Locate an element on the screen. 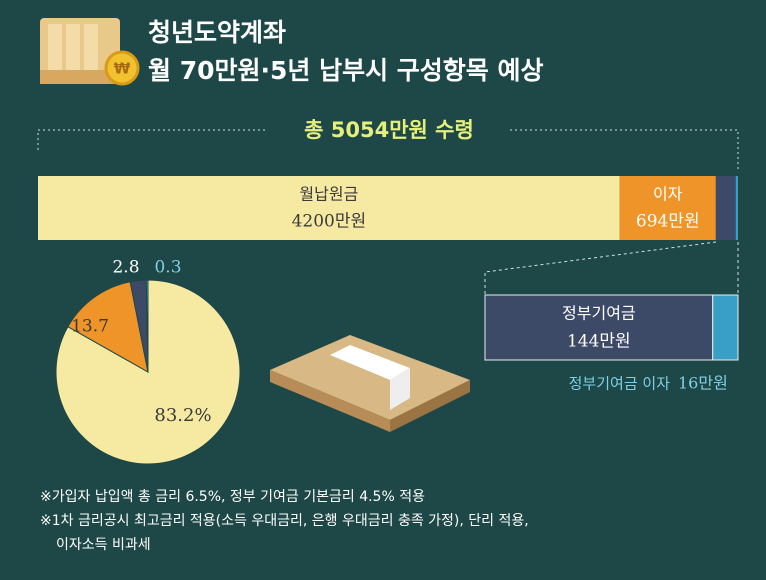 The image size is (766, 580). title-line: 월 70만원·5년 납부시 구성항목 예상 is located at coordinates (346, 70).